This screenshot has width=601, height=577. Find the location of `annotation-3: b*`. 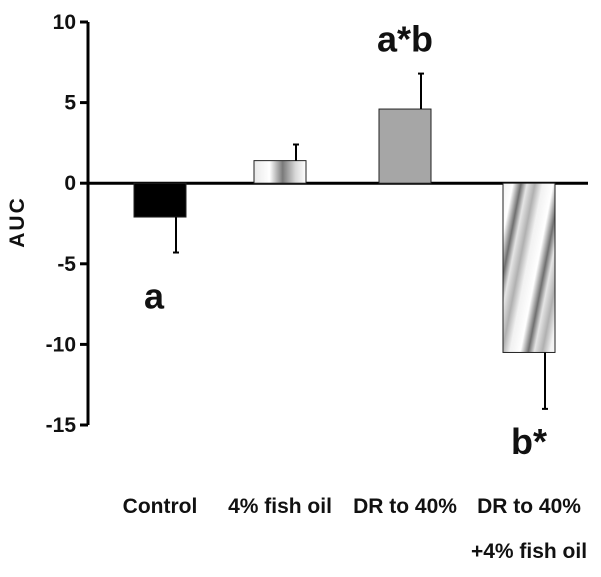

annotation-3: b* is located at coordinates (529, 441).